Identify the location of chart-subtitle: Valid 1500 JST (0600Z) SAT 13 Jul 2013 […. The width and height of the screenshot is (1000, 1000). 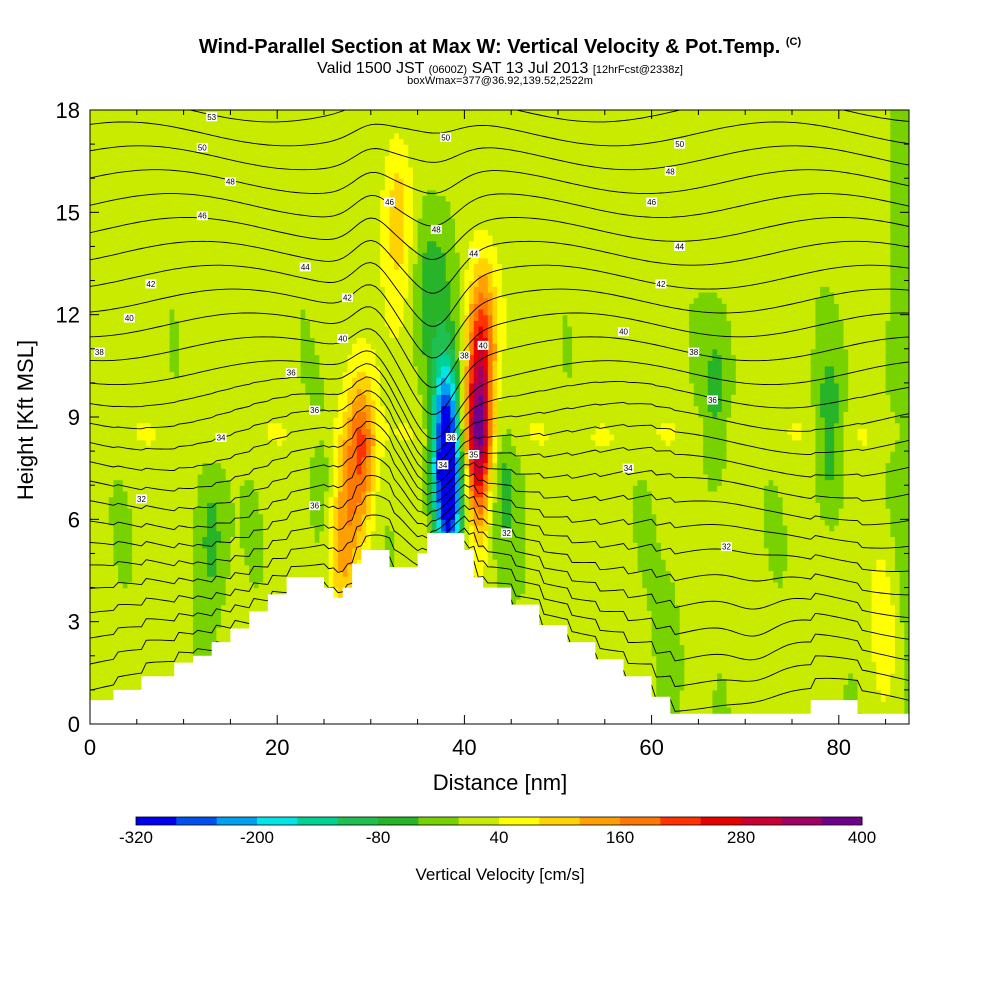
(500, 69).